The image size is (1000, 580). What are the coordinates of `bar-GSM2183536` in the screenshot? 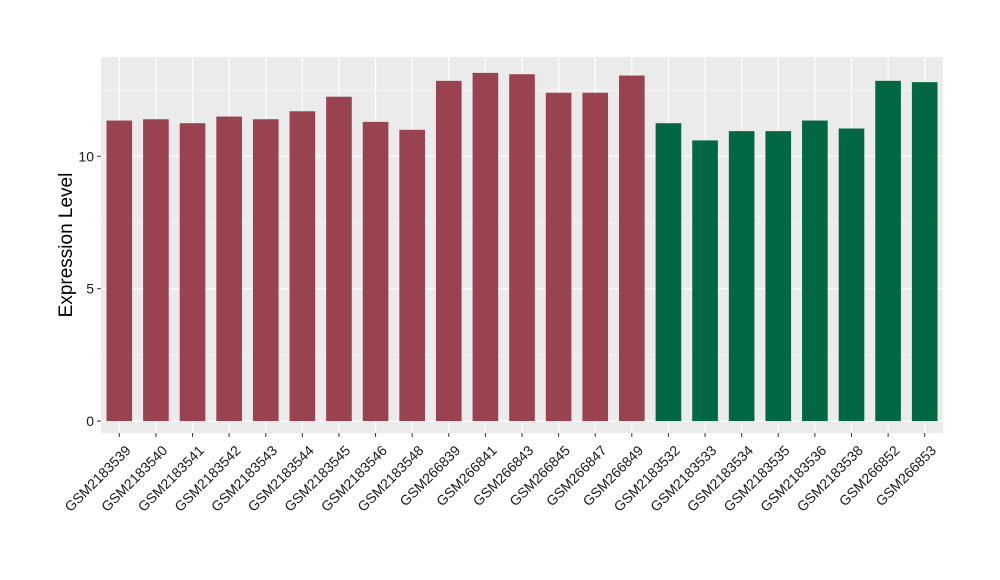 It's located at (815, 271).